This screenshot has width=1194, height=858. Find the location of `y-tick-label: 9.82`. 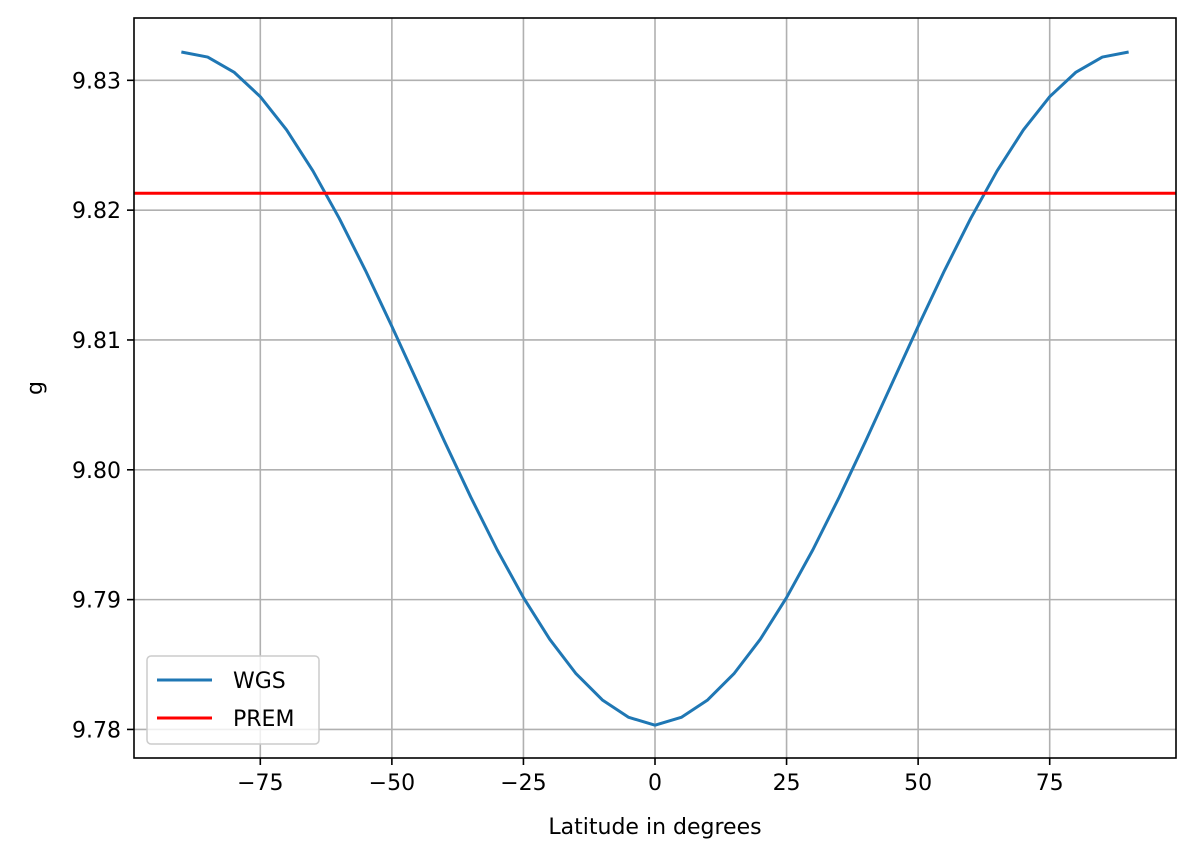

y-tick-label: 9.82 is located at coordinates (96, 211).